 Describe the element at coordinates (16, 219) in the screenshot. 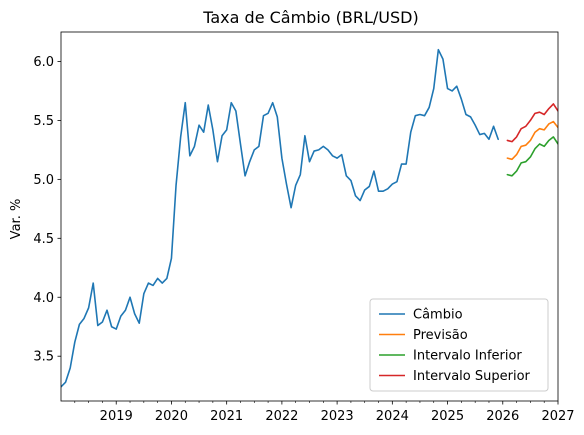

I see `y-axis-label: Var. %` at that location.